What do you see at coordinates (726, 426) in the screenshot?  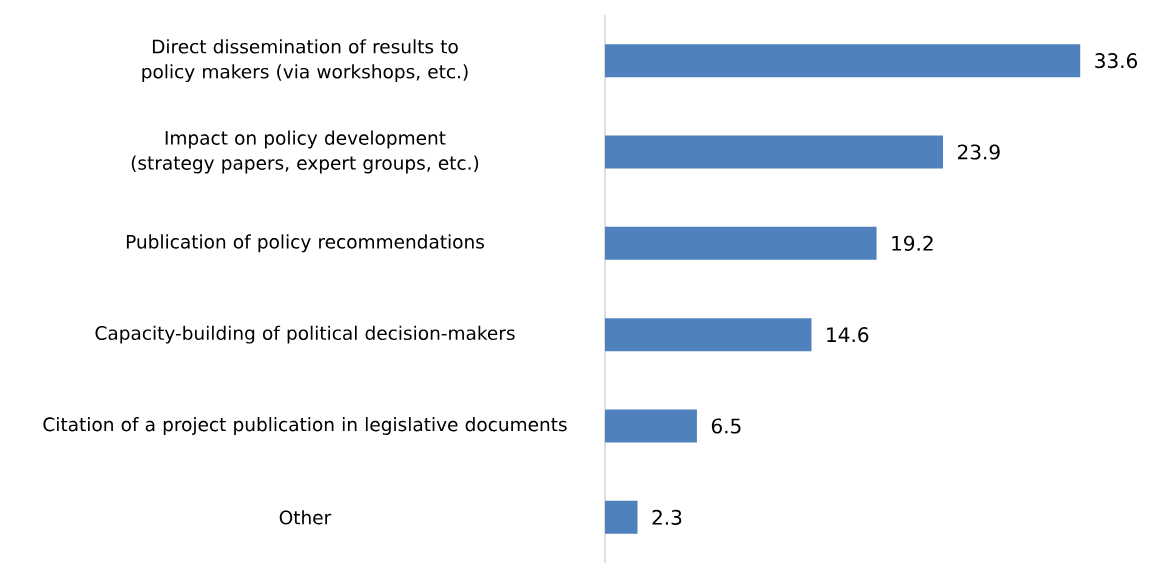 I see `data-label: 6.5` at bounding box center [726, 426].